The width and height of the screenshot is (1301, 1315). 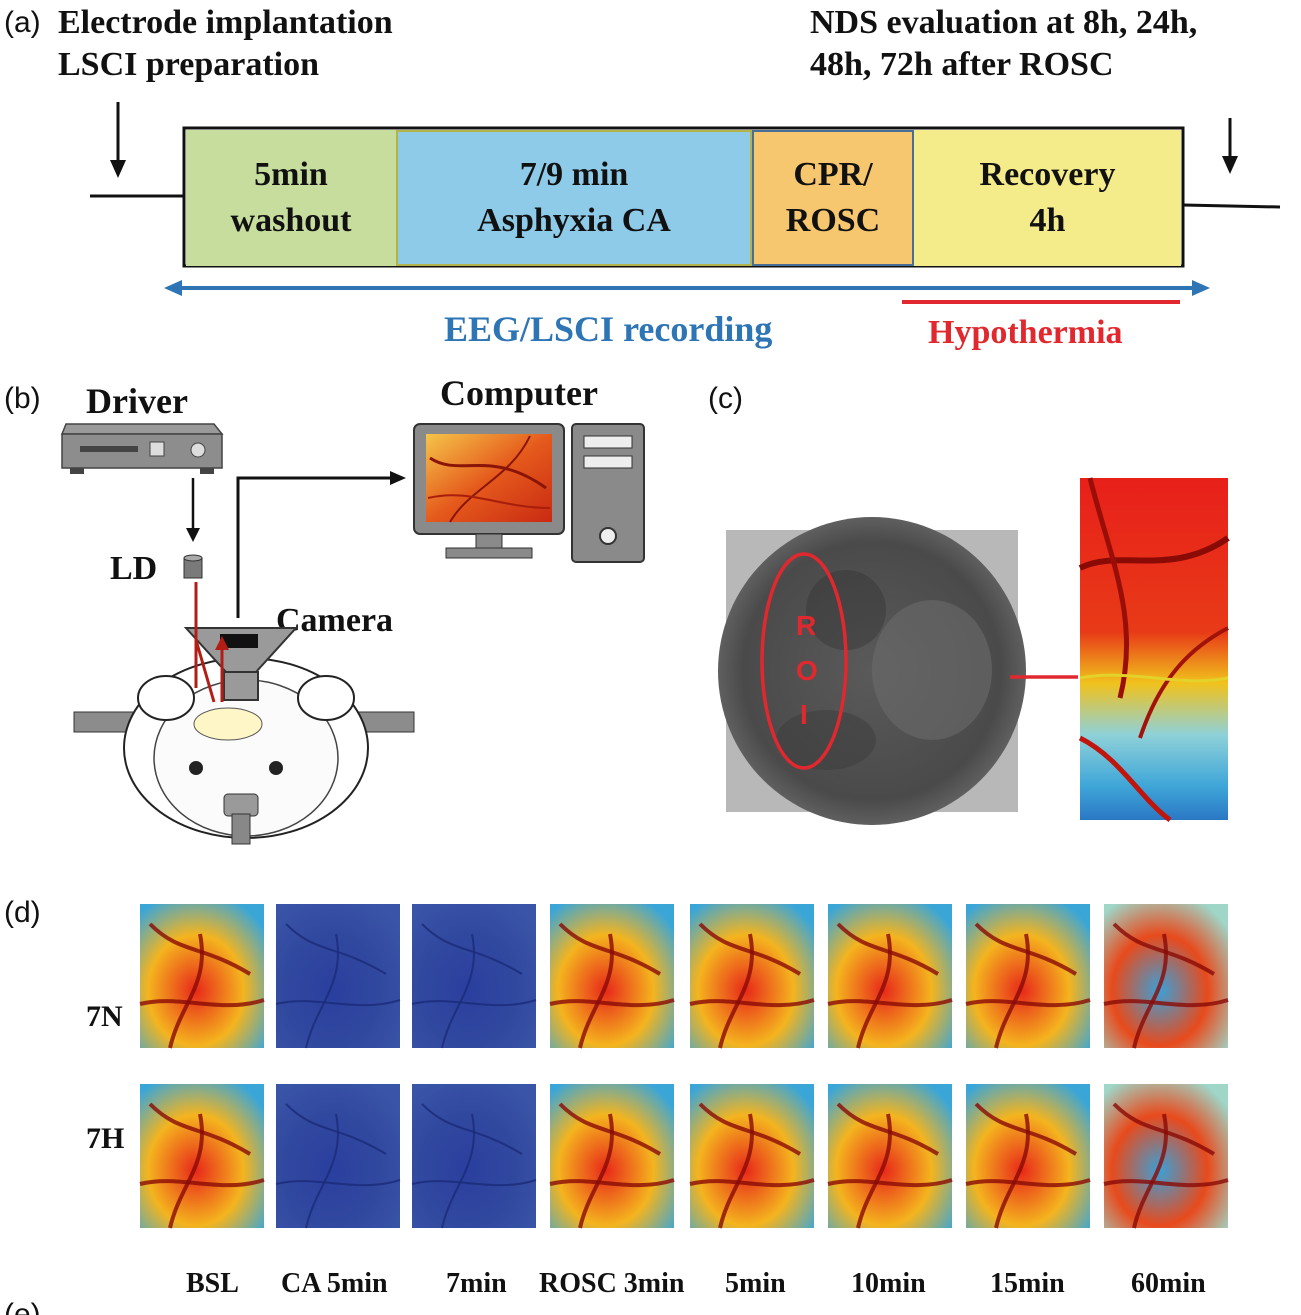 I want to click on nds-line-1: NDS evaluation at 8h, 24h,, so click(x=1004, y=22).